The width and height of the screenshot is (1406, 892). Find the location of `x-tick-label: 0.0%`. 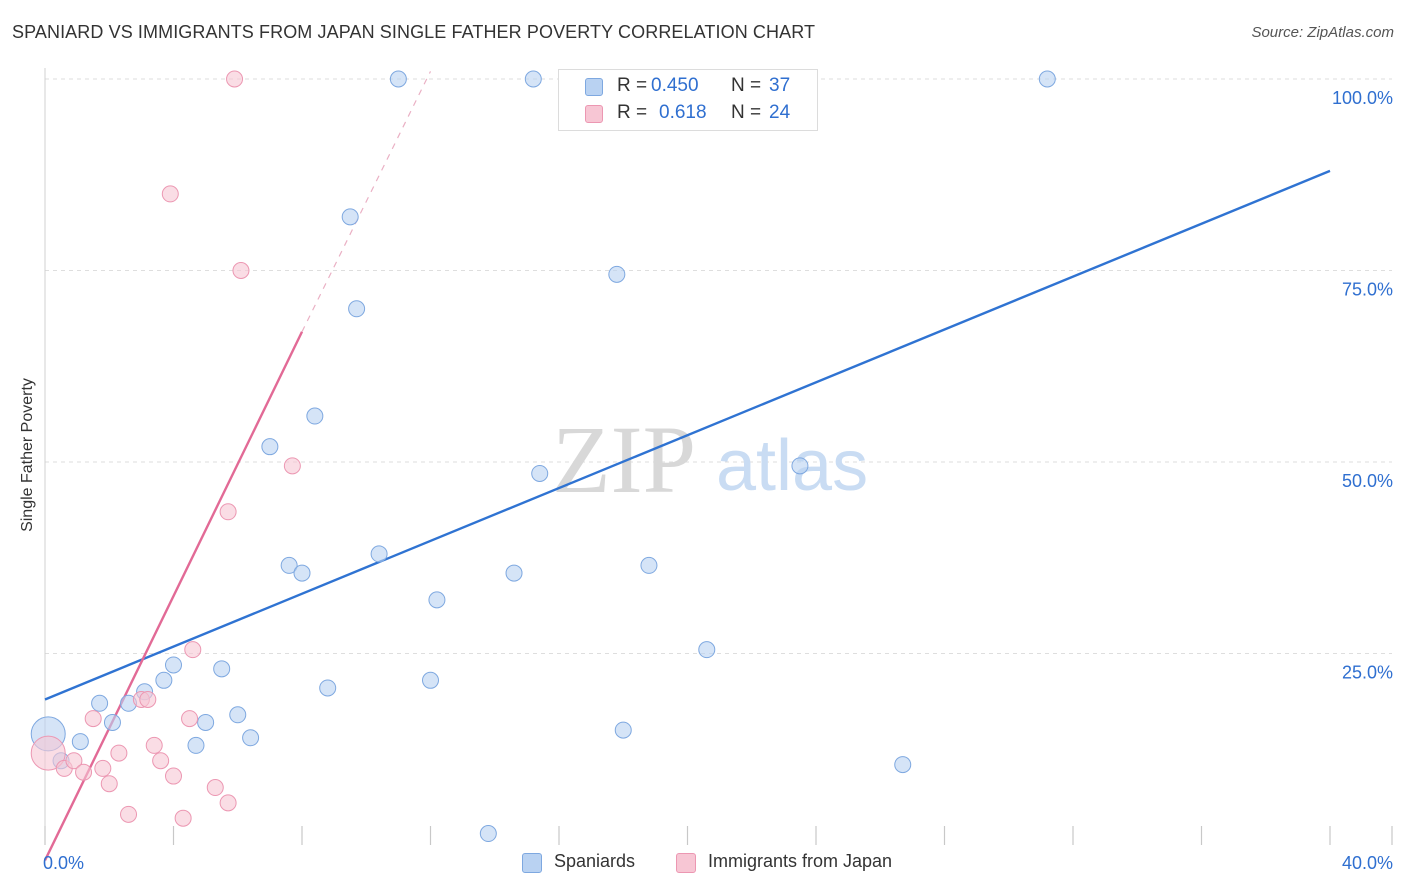

x-tick-label: 0.0% is located at coordinates (63, 863).